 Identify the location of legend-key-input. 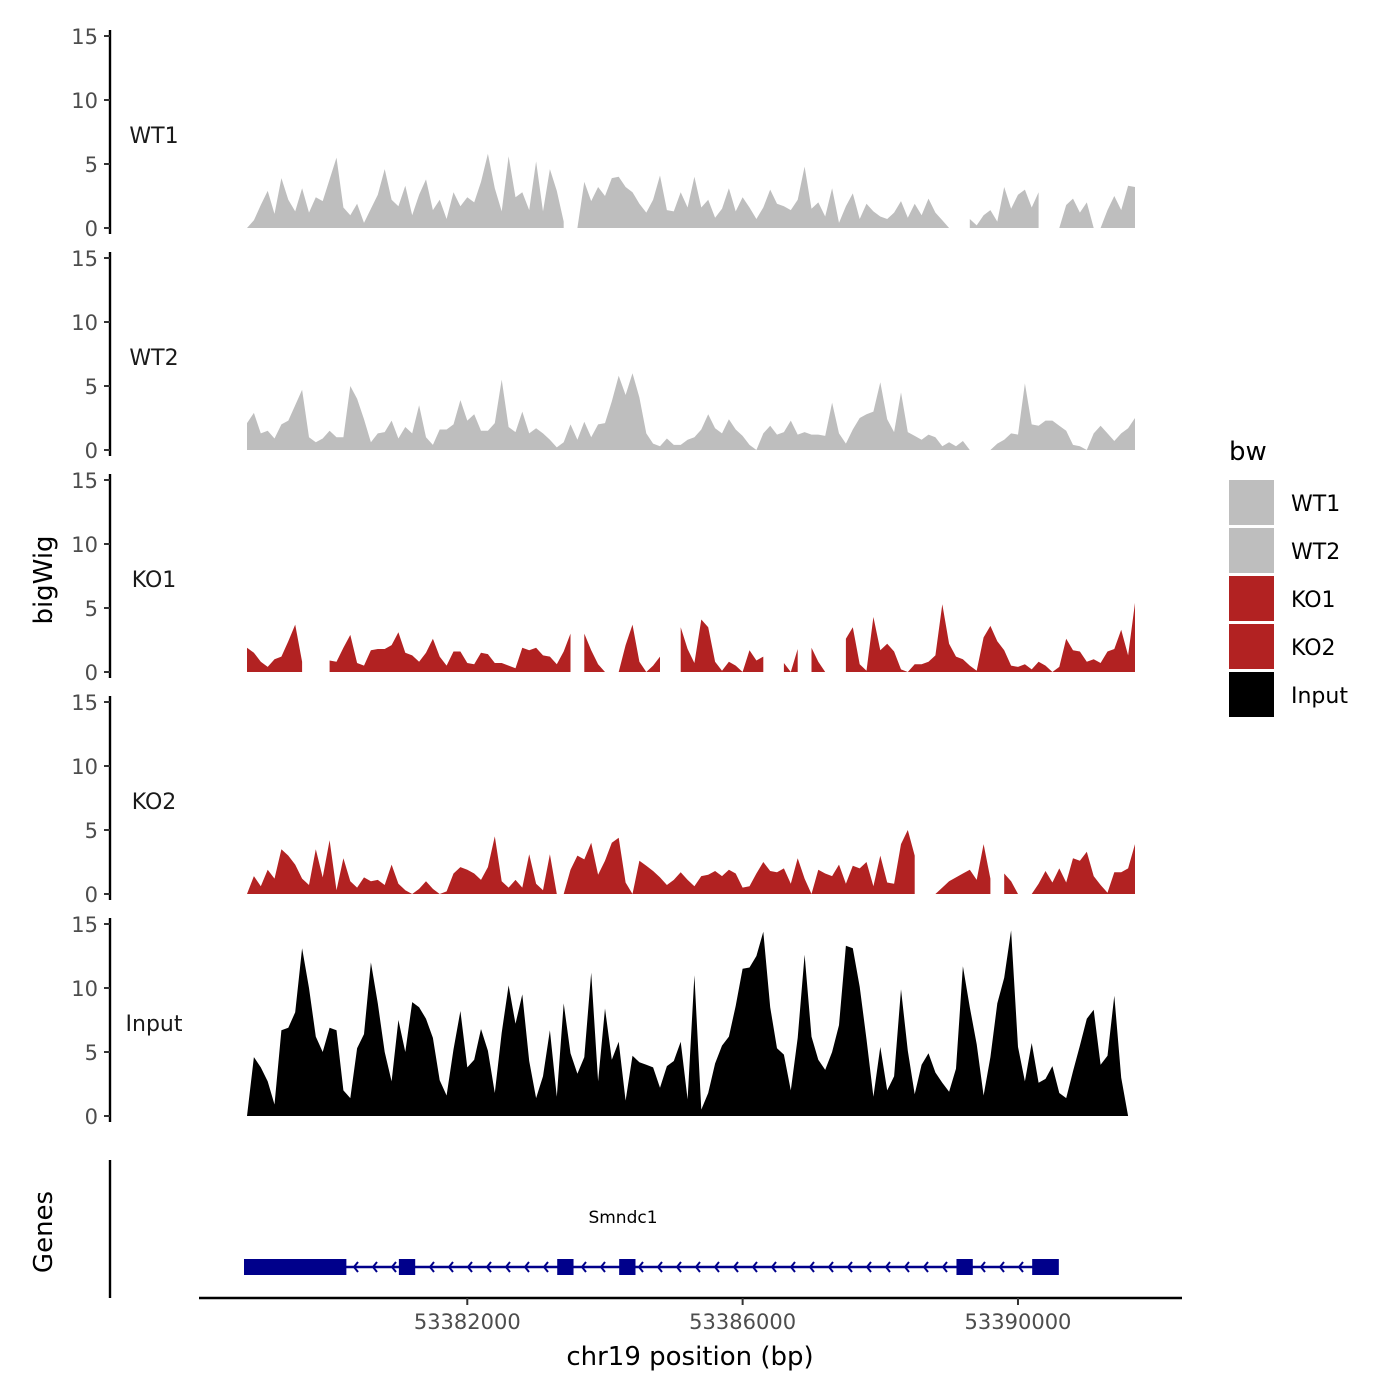
(1251, 694).